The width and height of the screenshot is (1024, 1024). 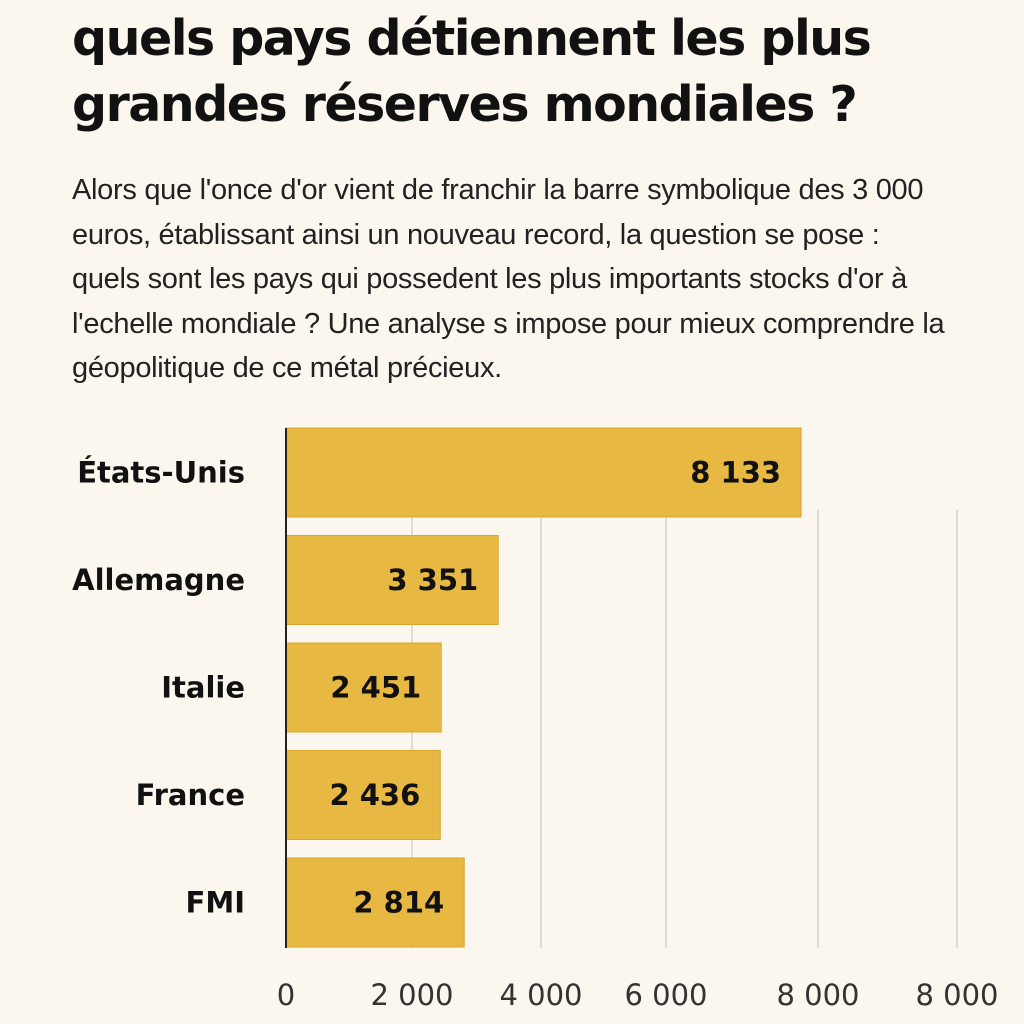 I want to click on category-label: FMI, so click(x=215, y=903).